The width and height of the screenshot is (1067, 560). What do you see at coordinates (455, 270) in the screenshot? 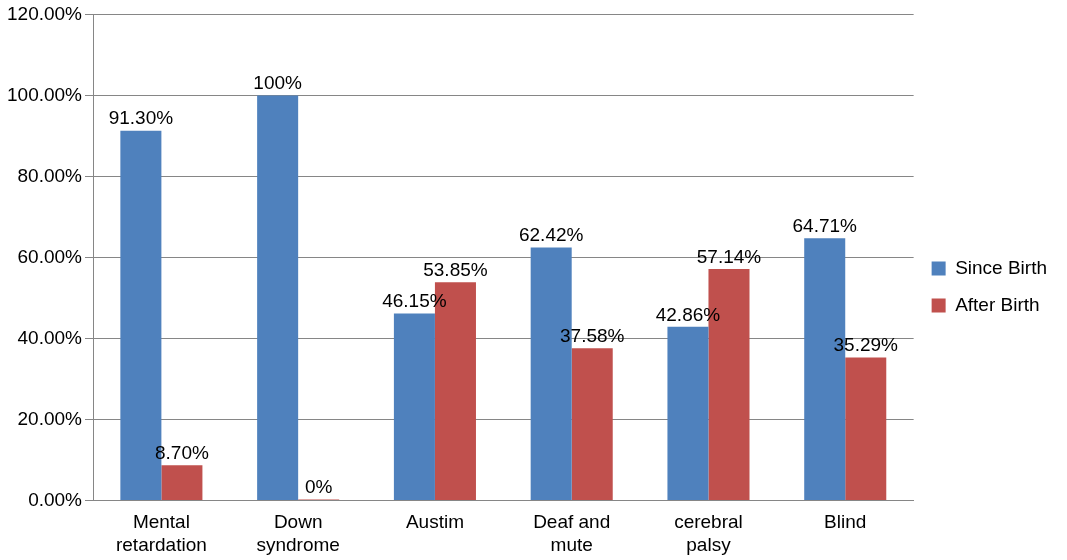
I see `data-label: 53.85%` at bounding box center [455, 270].